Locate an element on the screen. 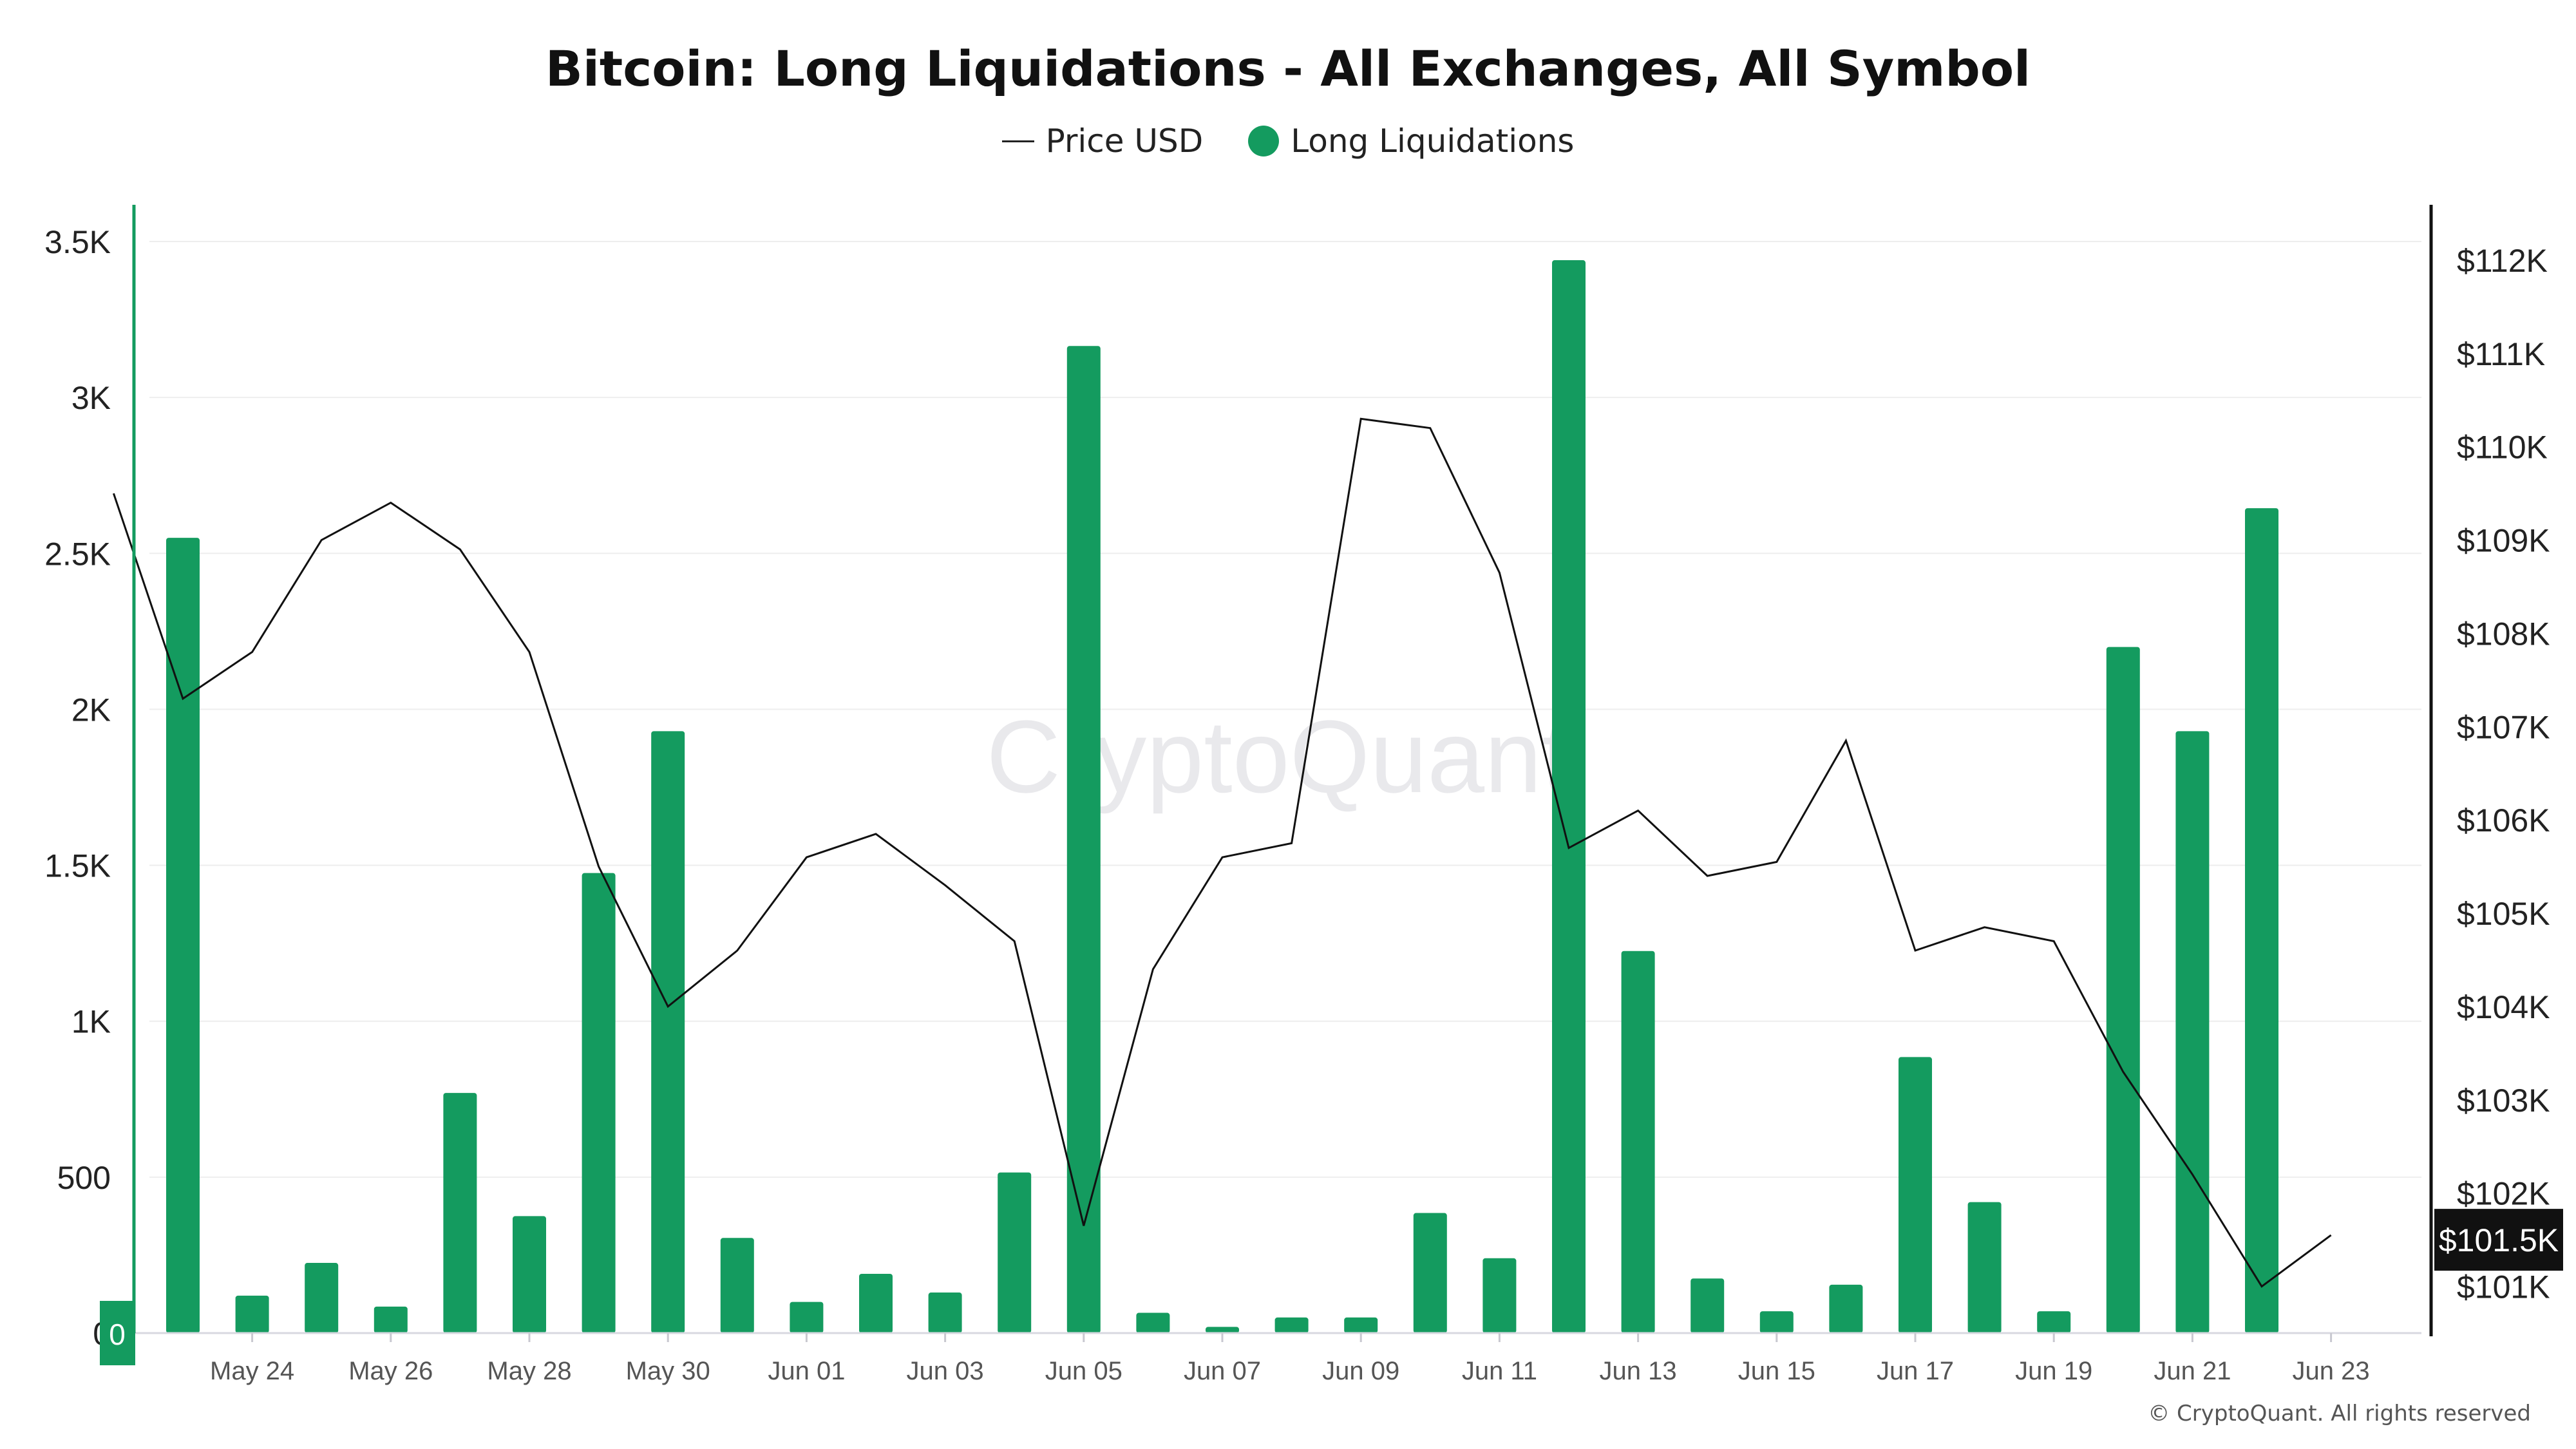 This screenshot has width=2576, height=1449. right-value-badge is located at coordinates (2498, 1240).